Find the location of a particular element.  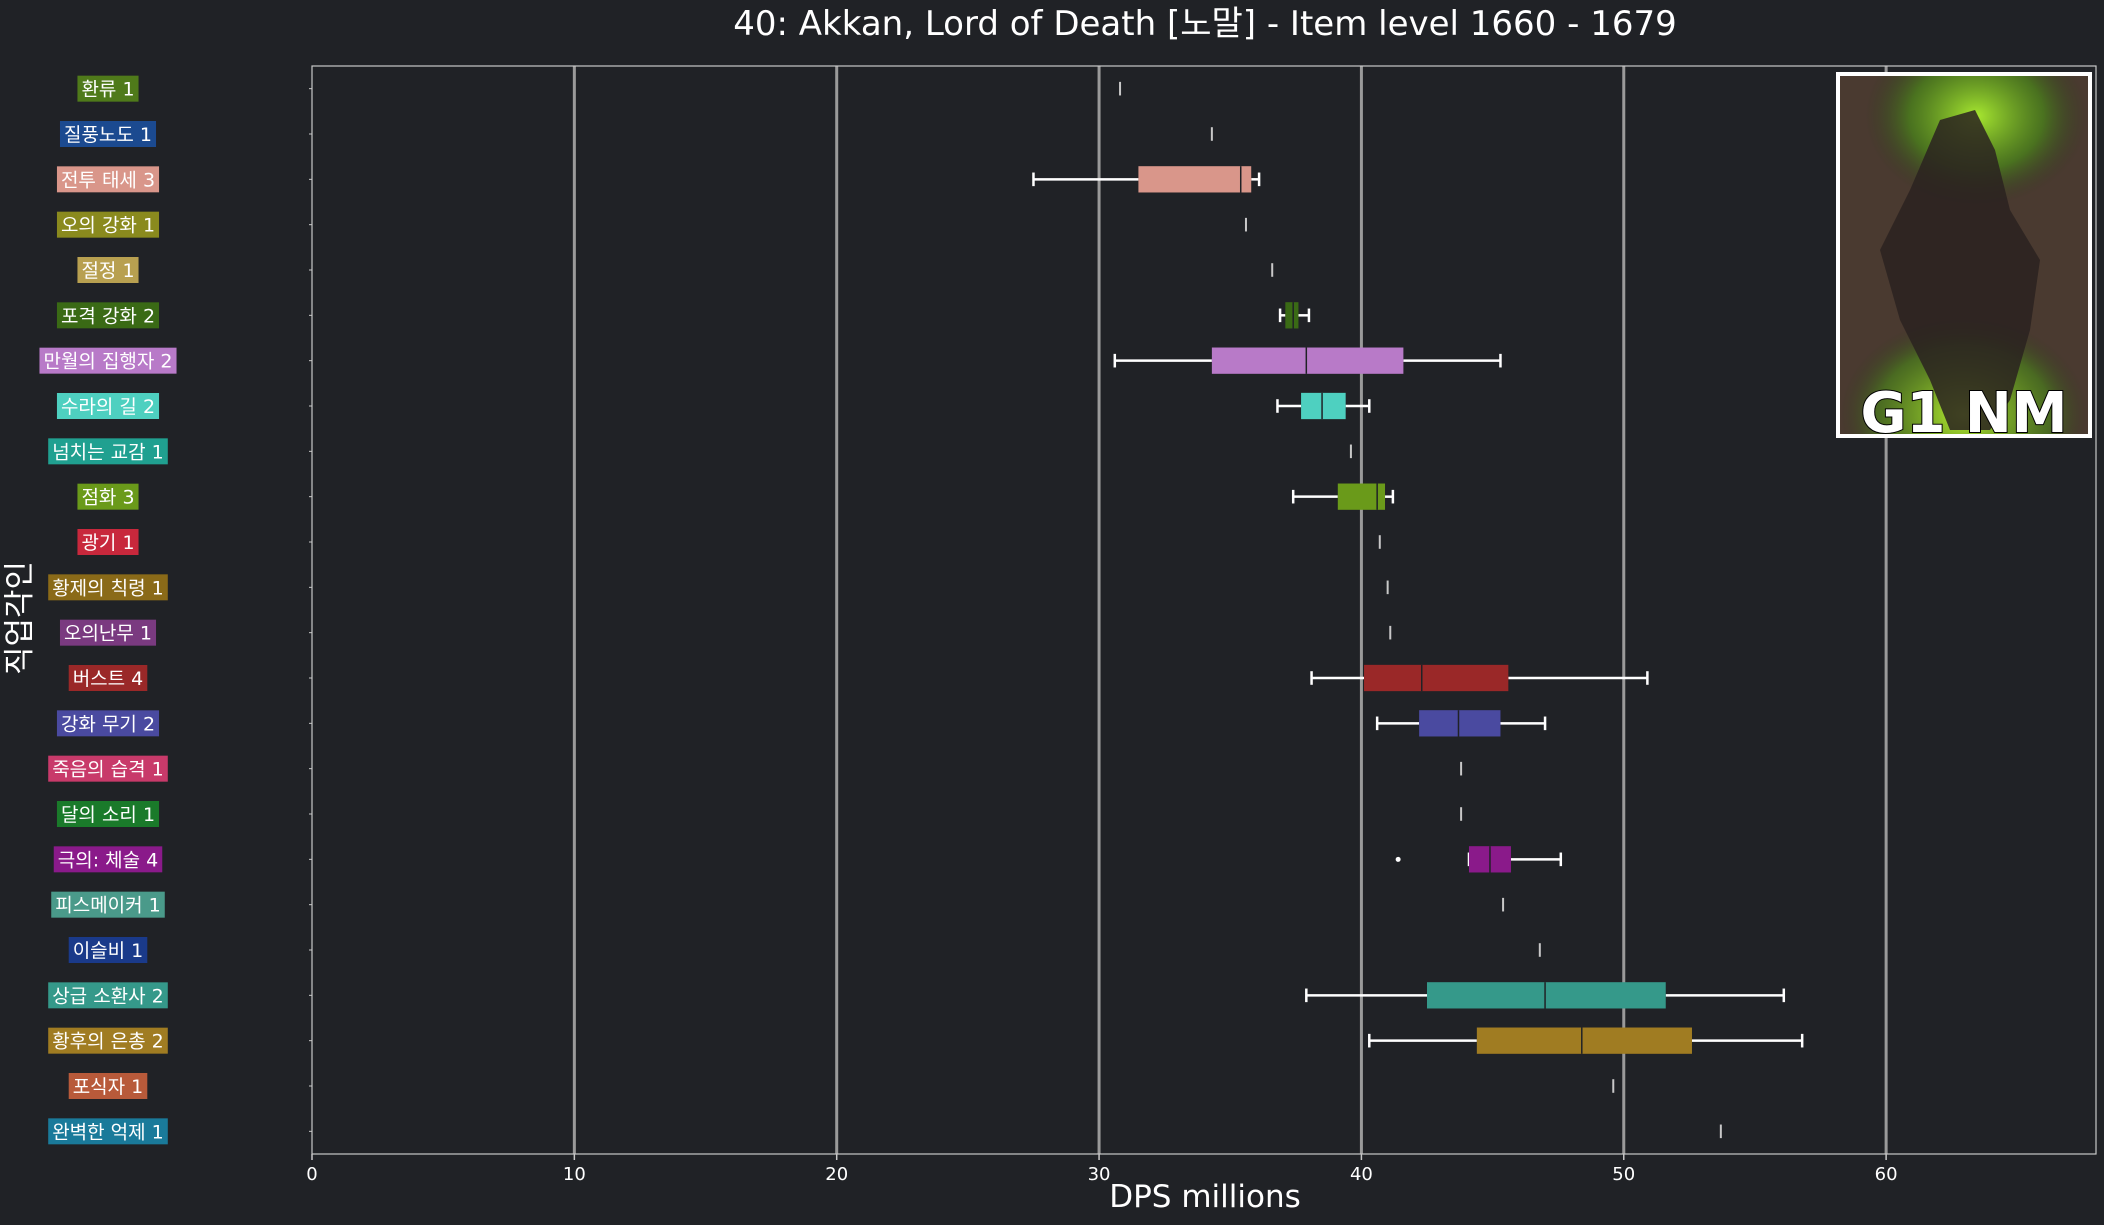

x-tick-label: 50 is located at coordinates (1623, 1174).